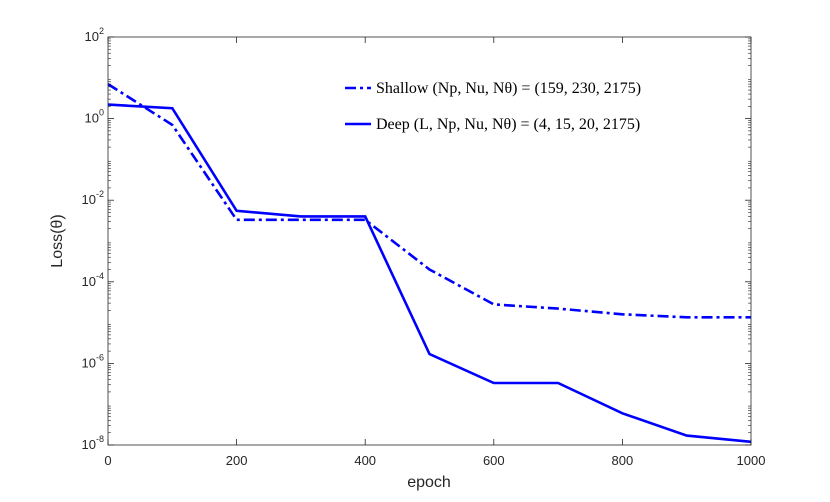 The height and width of the screenshot is (502, 830). What do you see at coordinates (494, 460) in the screenshot?
I see `x-tick-label: 600` at bounding box center [494, 460].